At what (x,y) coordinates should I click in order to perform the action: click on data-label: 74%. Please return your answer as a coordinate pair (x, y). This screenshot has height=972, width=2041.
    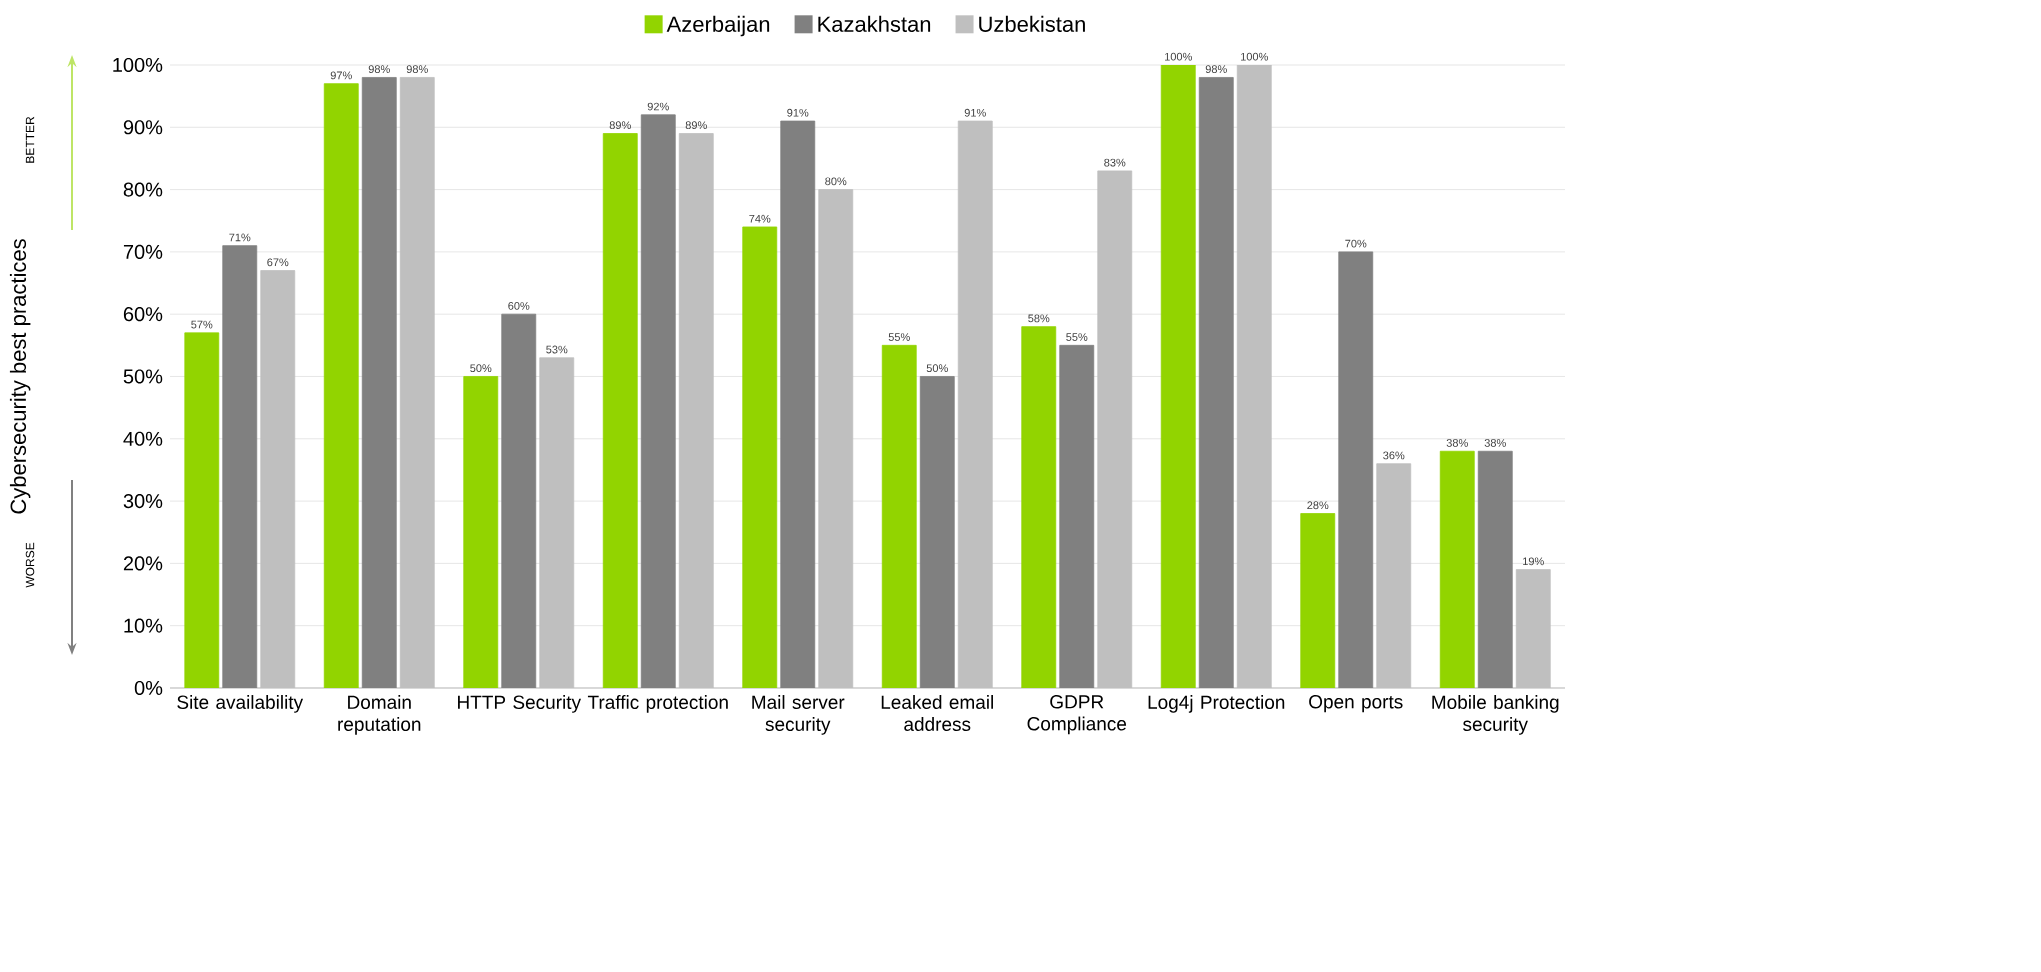
    Looking at the image, I should click on (760, 218).